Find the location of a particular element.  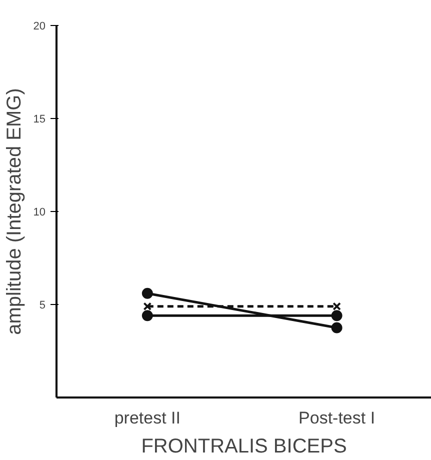

x-tick-label: pretest II is located at coordinates (147, 418).